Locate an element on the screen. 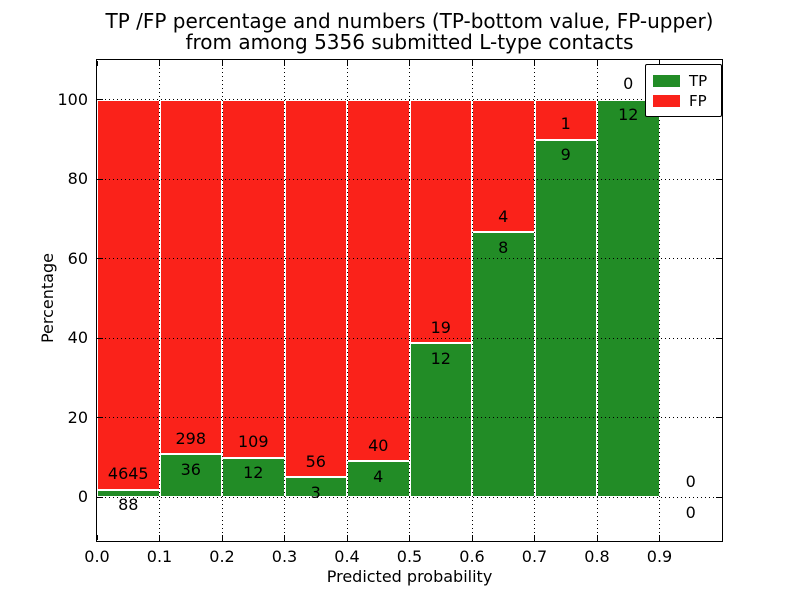 The height and width of the screenshot is (600, 800). x-axis-label: Predicted probability is located at coordinates (409, 576).